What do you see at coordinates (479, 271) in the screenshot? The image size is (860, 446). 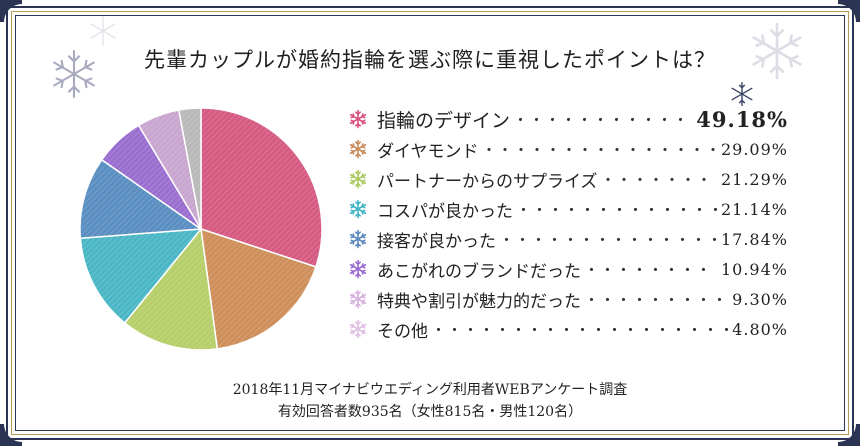 I see `legend-label: あこがれのブランドだった` at bounding box center [479, 271].